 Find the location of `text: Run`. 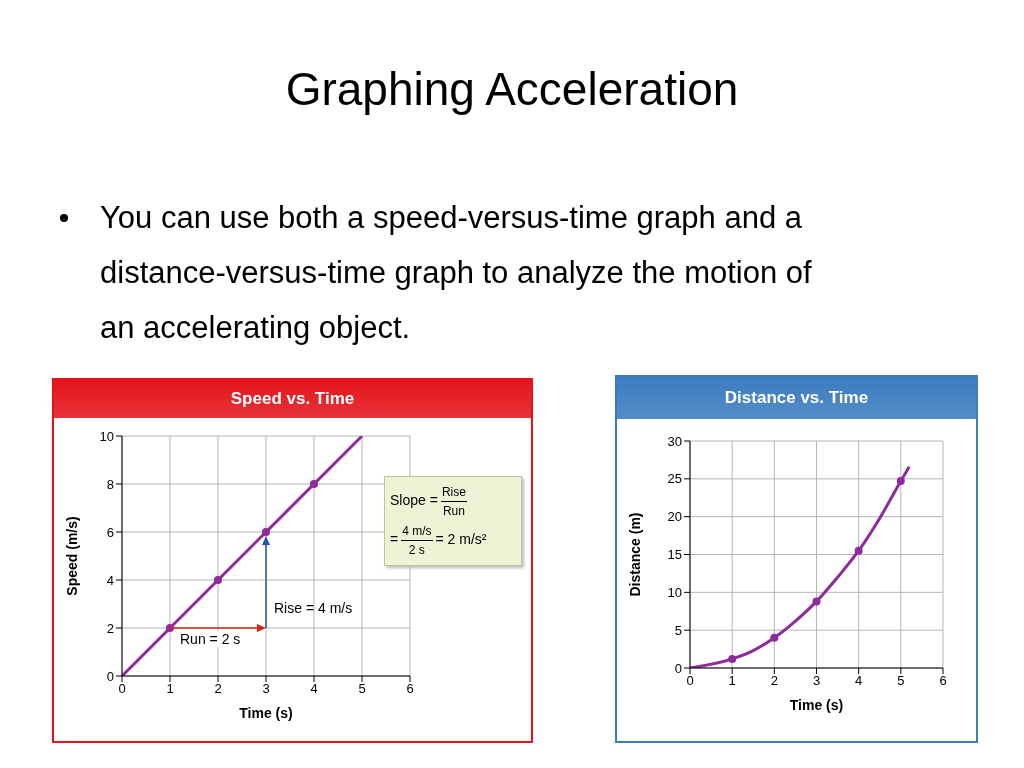

text: Run is located at coordinates (453, 511).